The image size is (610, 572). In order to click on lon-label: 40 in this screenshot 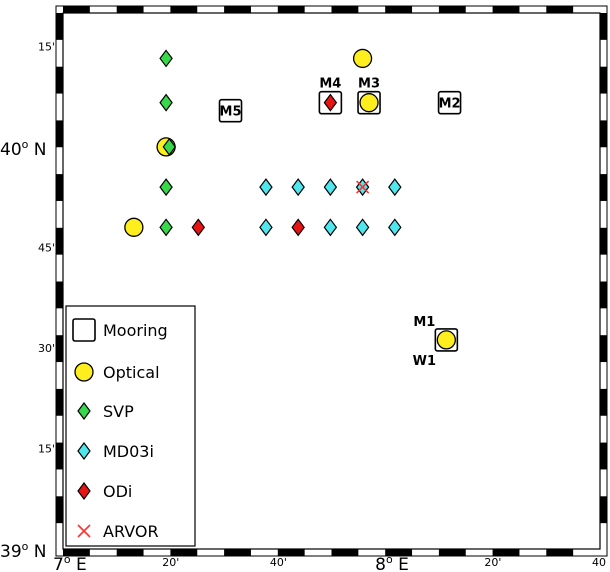, I will do `click(599, 562)`.